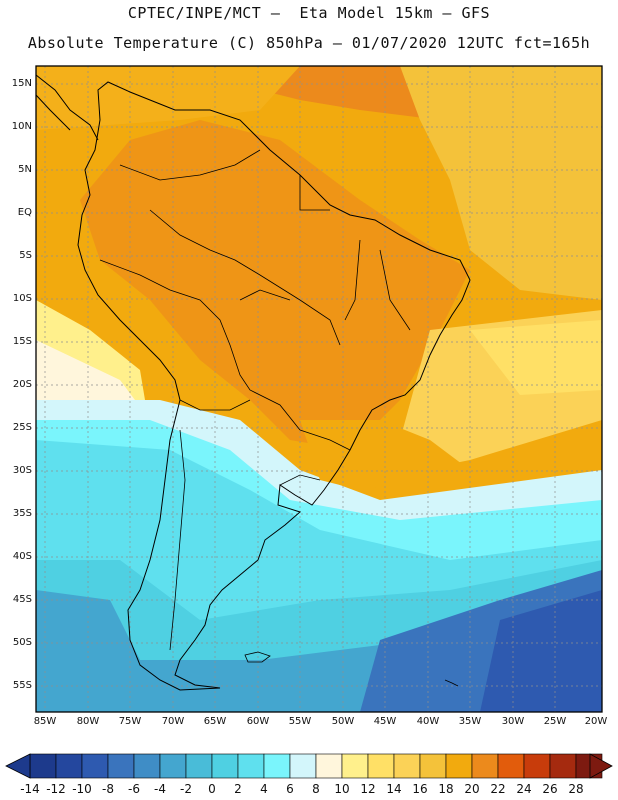 This screenshot has width=618, height=800. I want to click on lat-label: 10S, so click(22, 298).